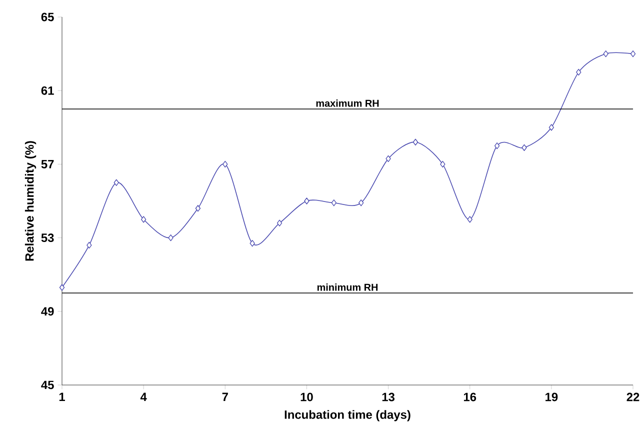 This screenshot has width=643, height=439. What do you see at coordinates (47, 17) in the screenshot?
I see `y-tick-label: 65` at bounding box center [47, 17].